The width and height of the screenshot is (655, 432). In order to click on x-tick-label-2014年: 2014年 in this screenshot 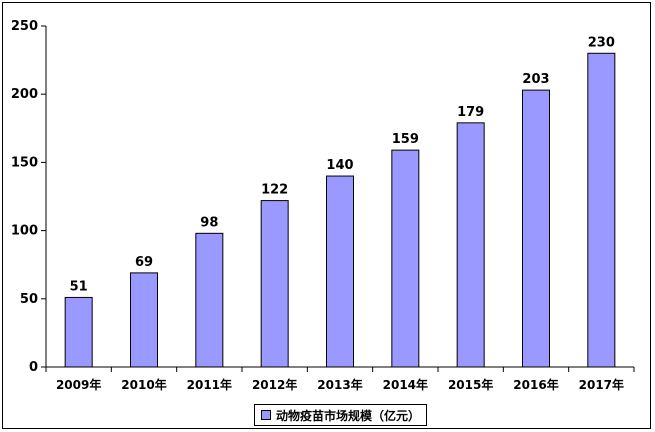, I will do `click(405, 384)`.